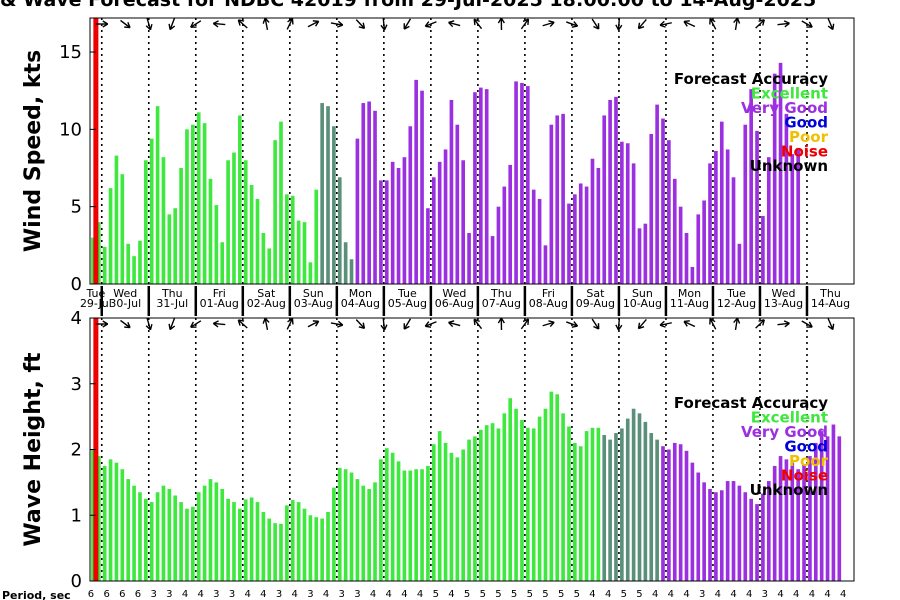  I want to click on day-label: Fri, so click(219, 293).